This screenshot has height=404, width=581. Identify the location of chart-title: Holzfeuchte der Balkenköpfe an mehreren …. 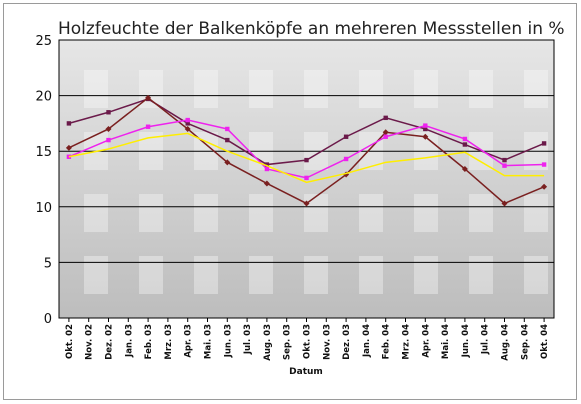
(311, 29).